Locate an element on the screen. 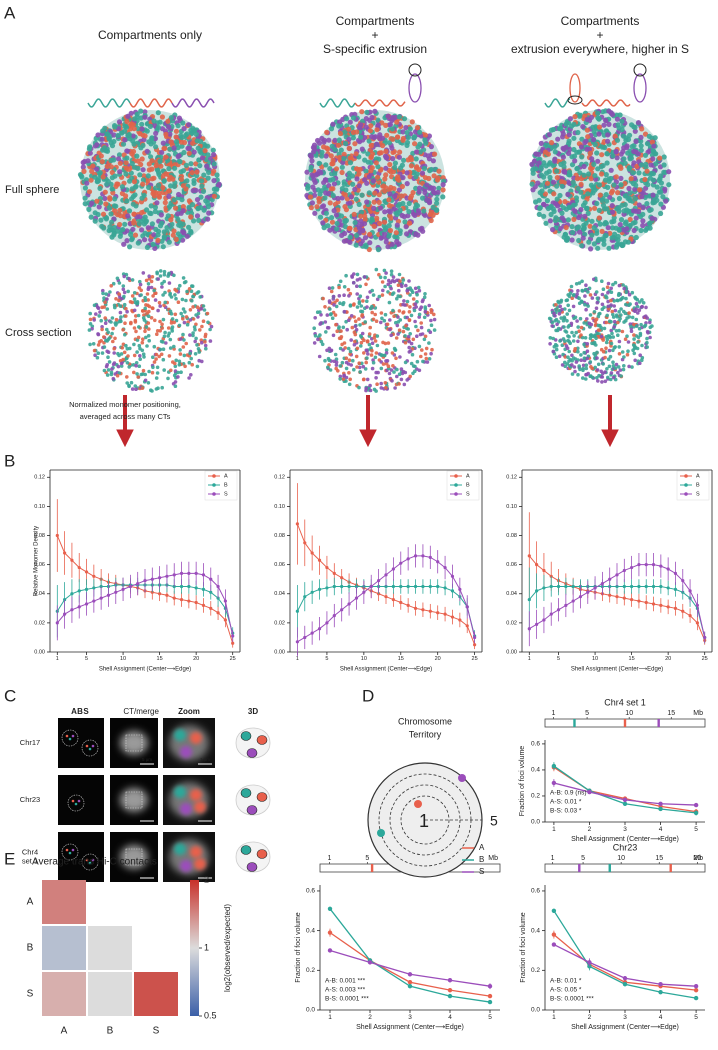 This screenshot has height=1050, width=718. y-tick-label: 0.12 is located at coordinates (511, 478).